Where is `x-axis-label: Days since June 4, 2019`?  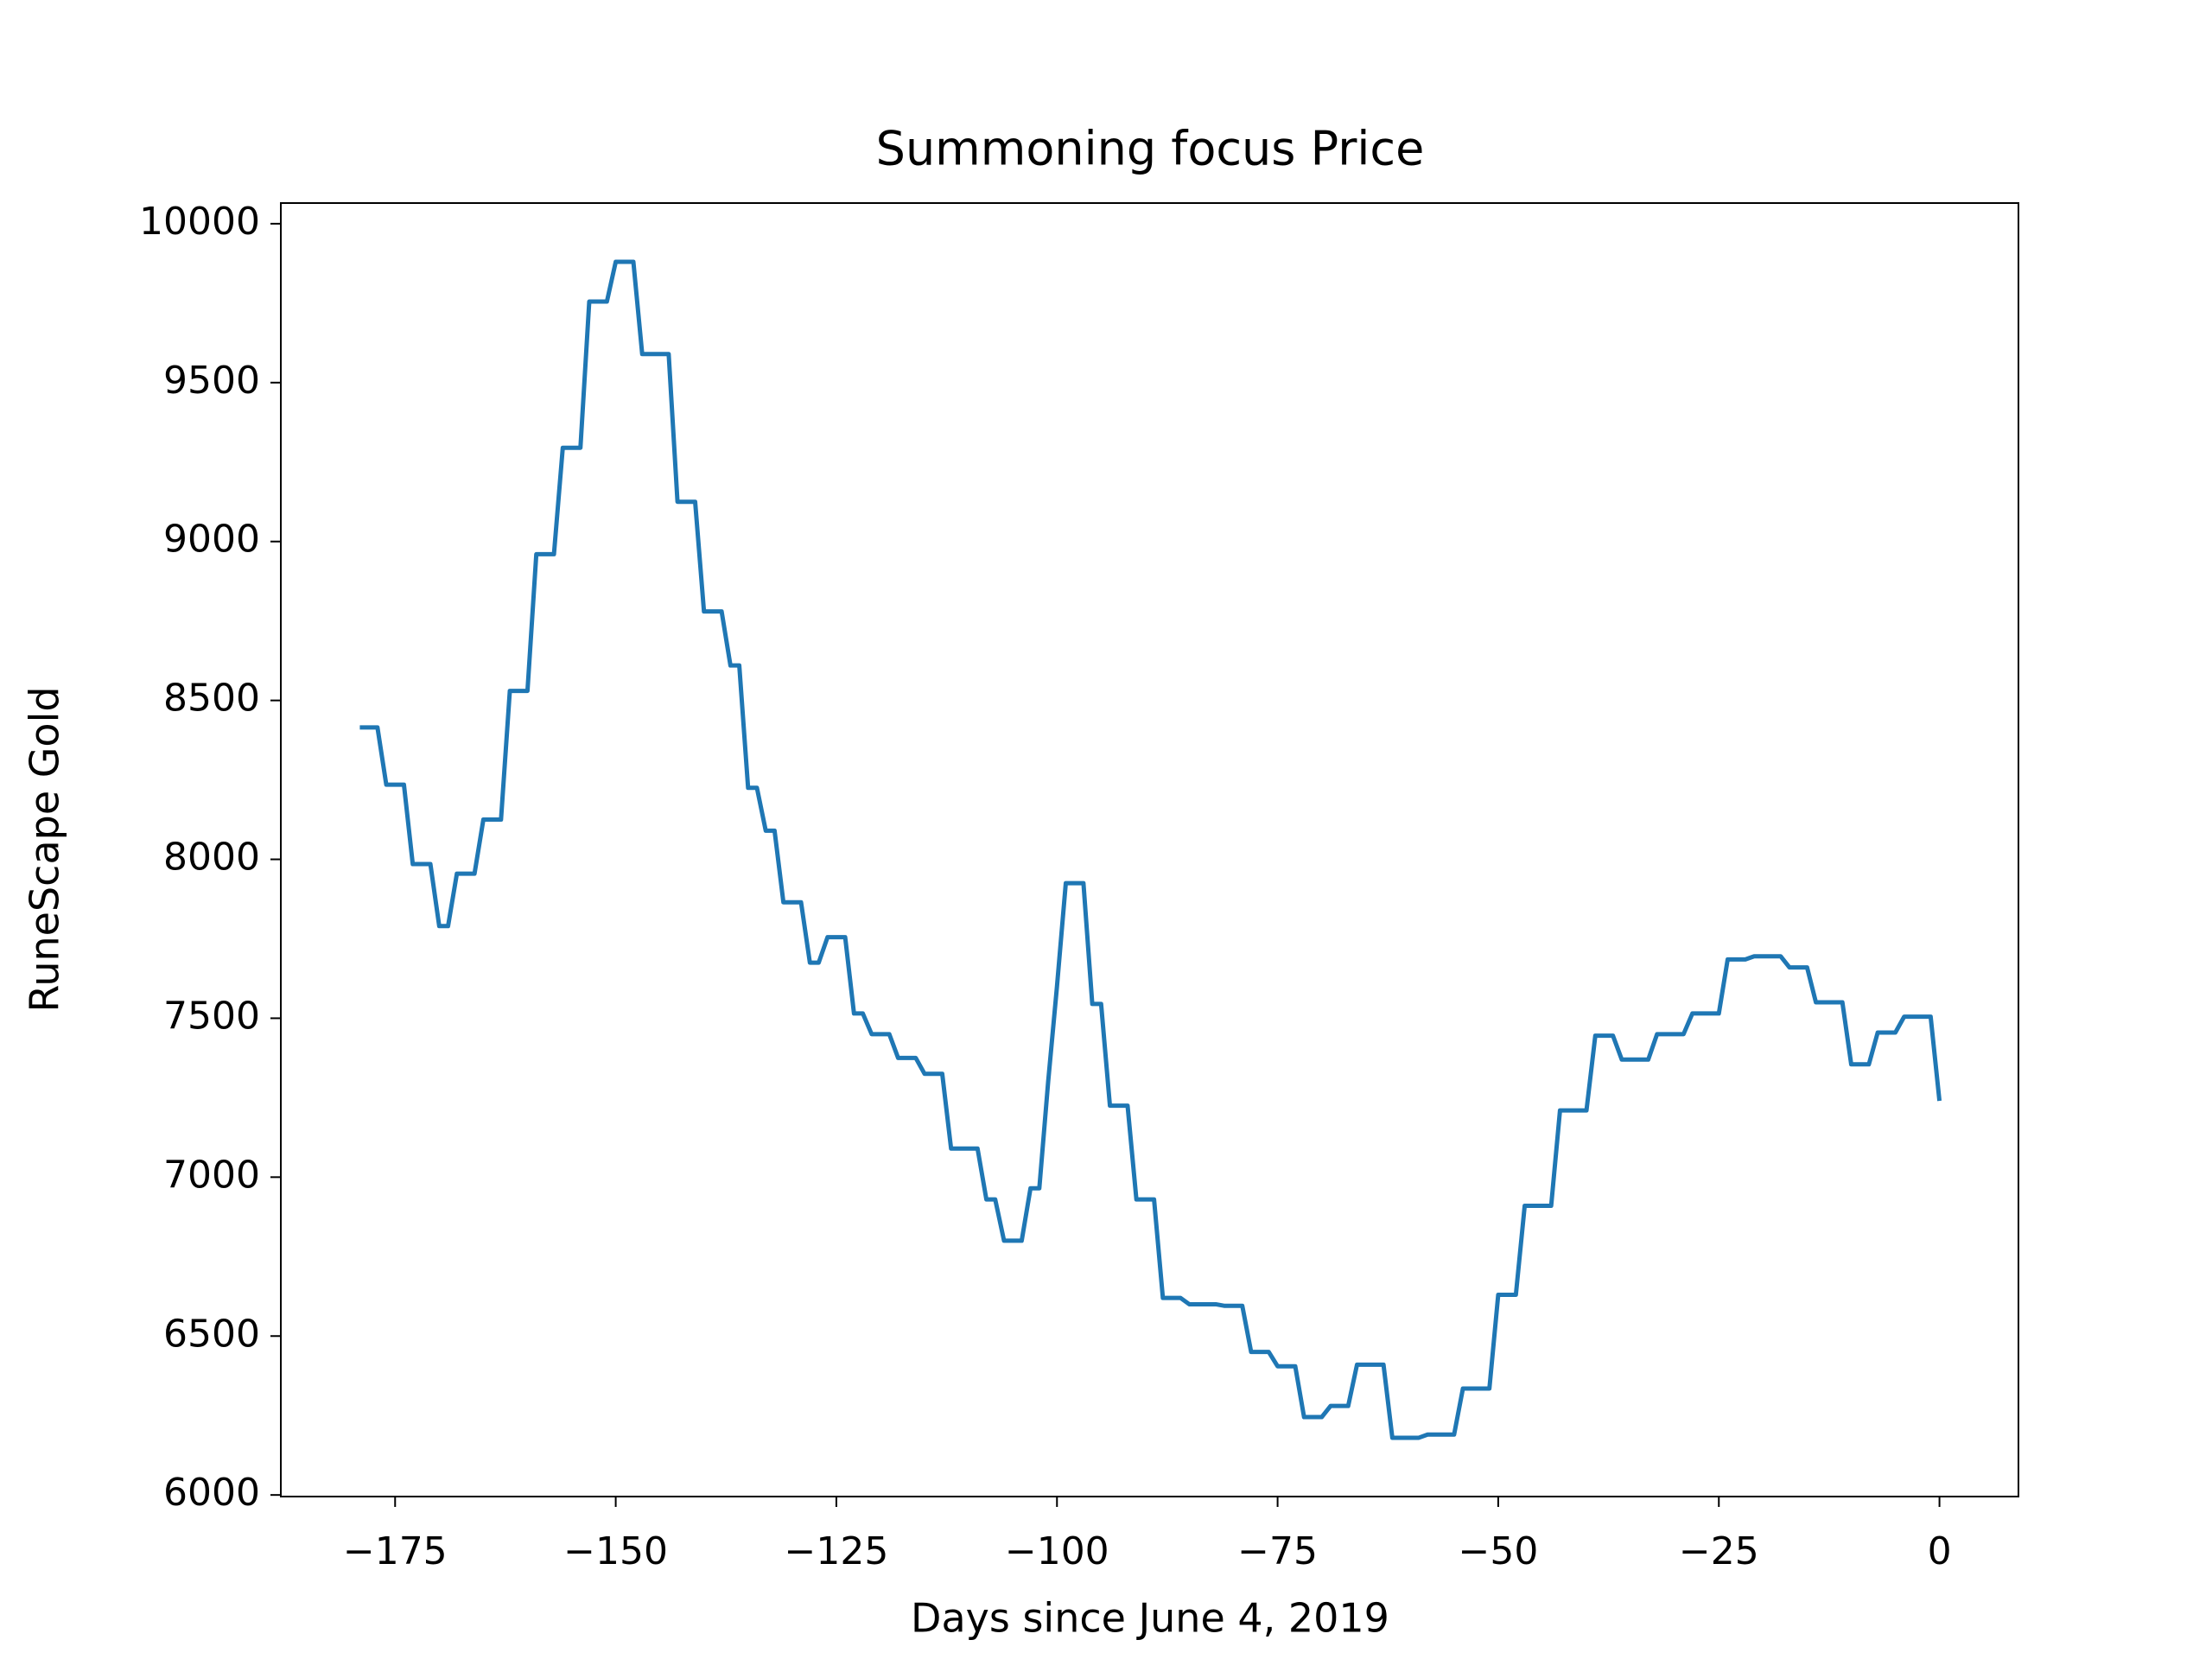
x-axis-label: Days since June 4, 2019 is located at coordinates (1150, 1618).